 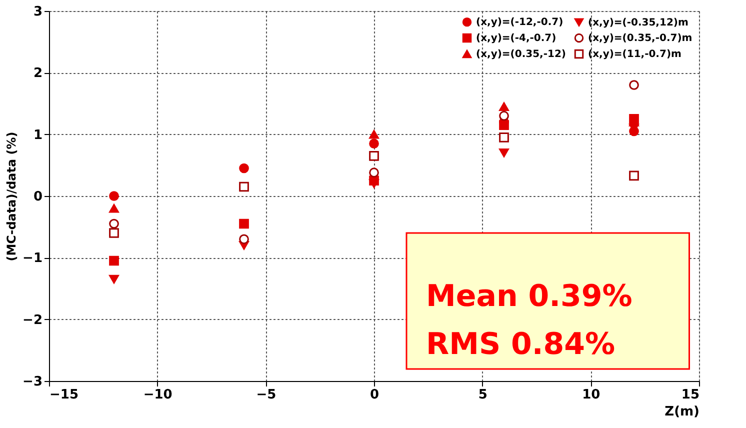 I want to click on annotation: Mean 0.39%, so click(x=529, y=296).